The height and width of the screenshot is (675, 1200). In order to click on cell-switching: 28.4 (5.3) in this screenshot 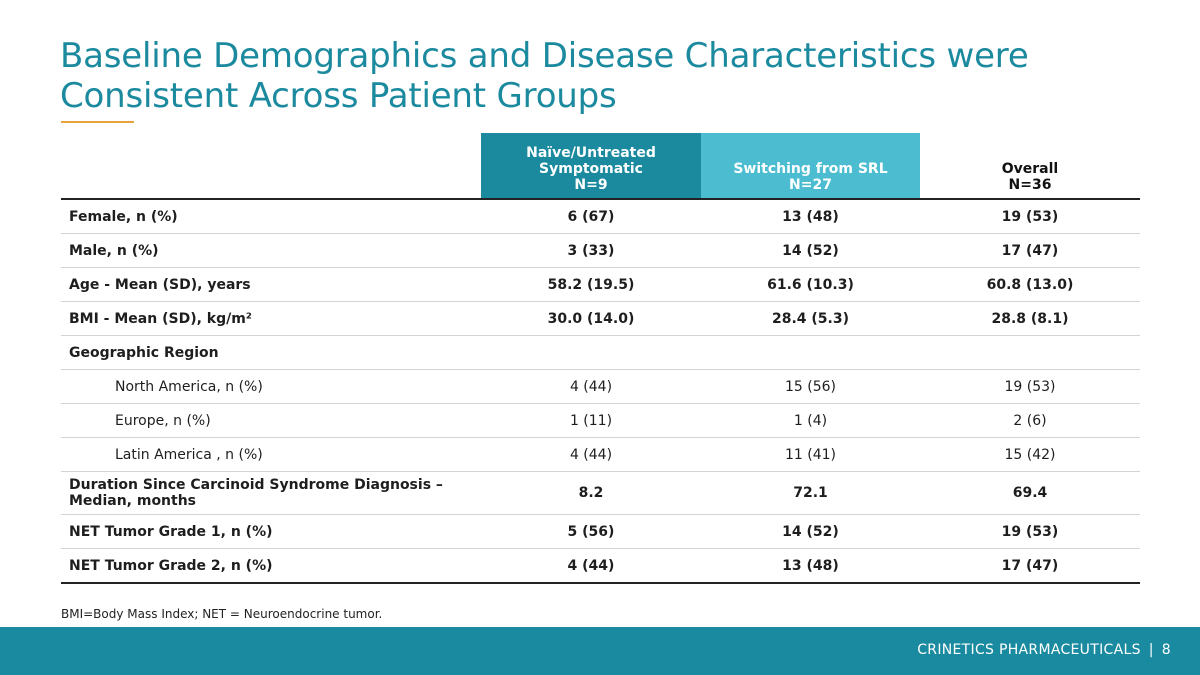, I will do `click(810, 318)`.